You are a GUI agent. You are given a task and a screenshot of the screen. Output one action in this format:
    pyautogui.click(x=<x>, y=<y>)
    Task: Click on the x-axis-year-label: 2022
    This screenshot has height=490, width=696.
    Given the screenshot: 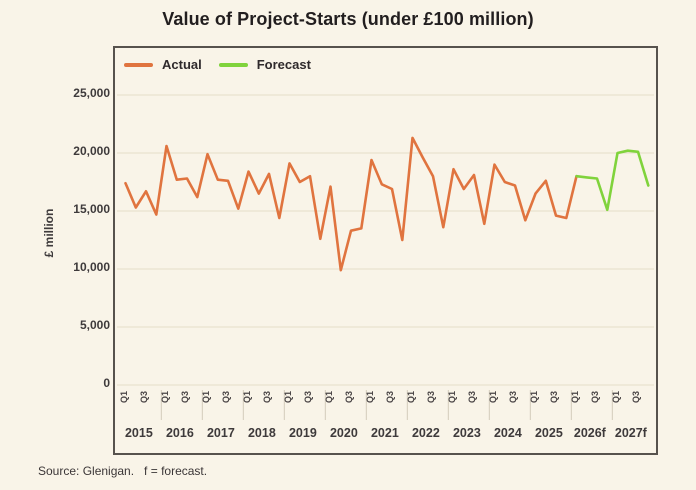 What is the action you would take?
    pyautogui.click(x=425, y=433)
    